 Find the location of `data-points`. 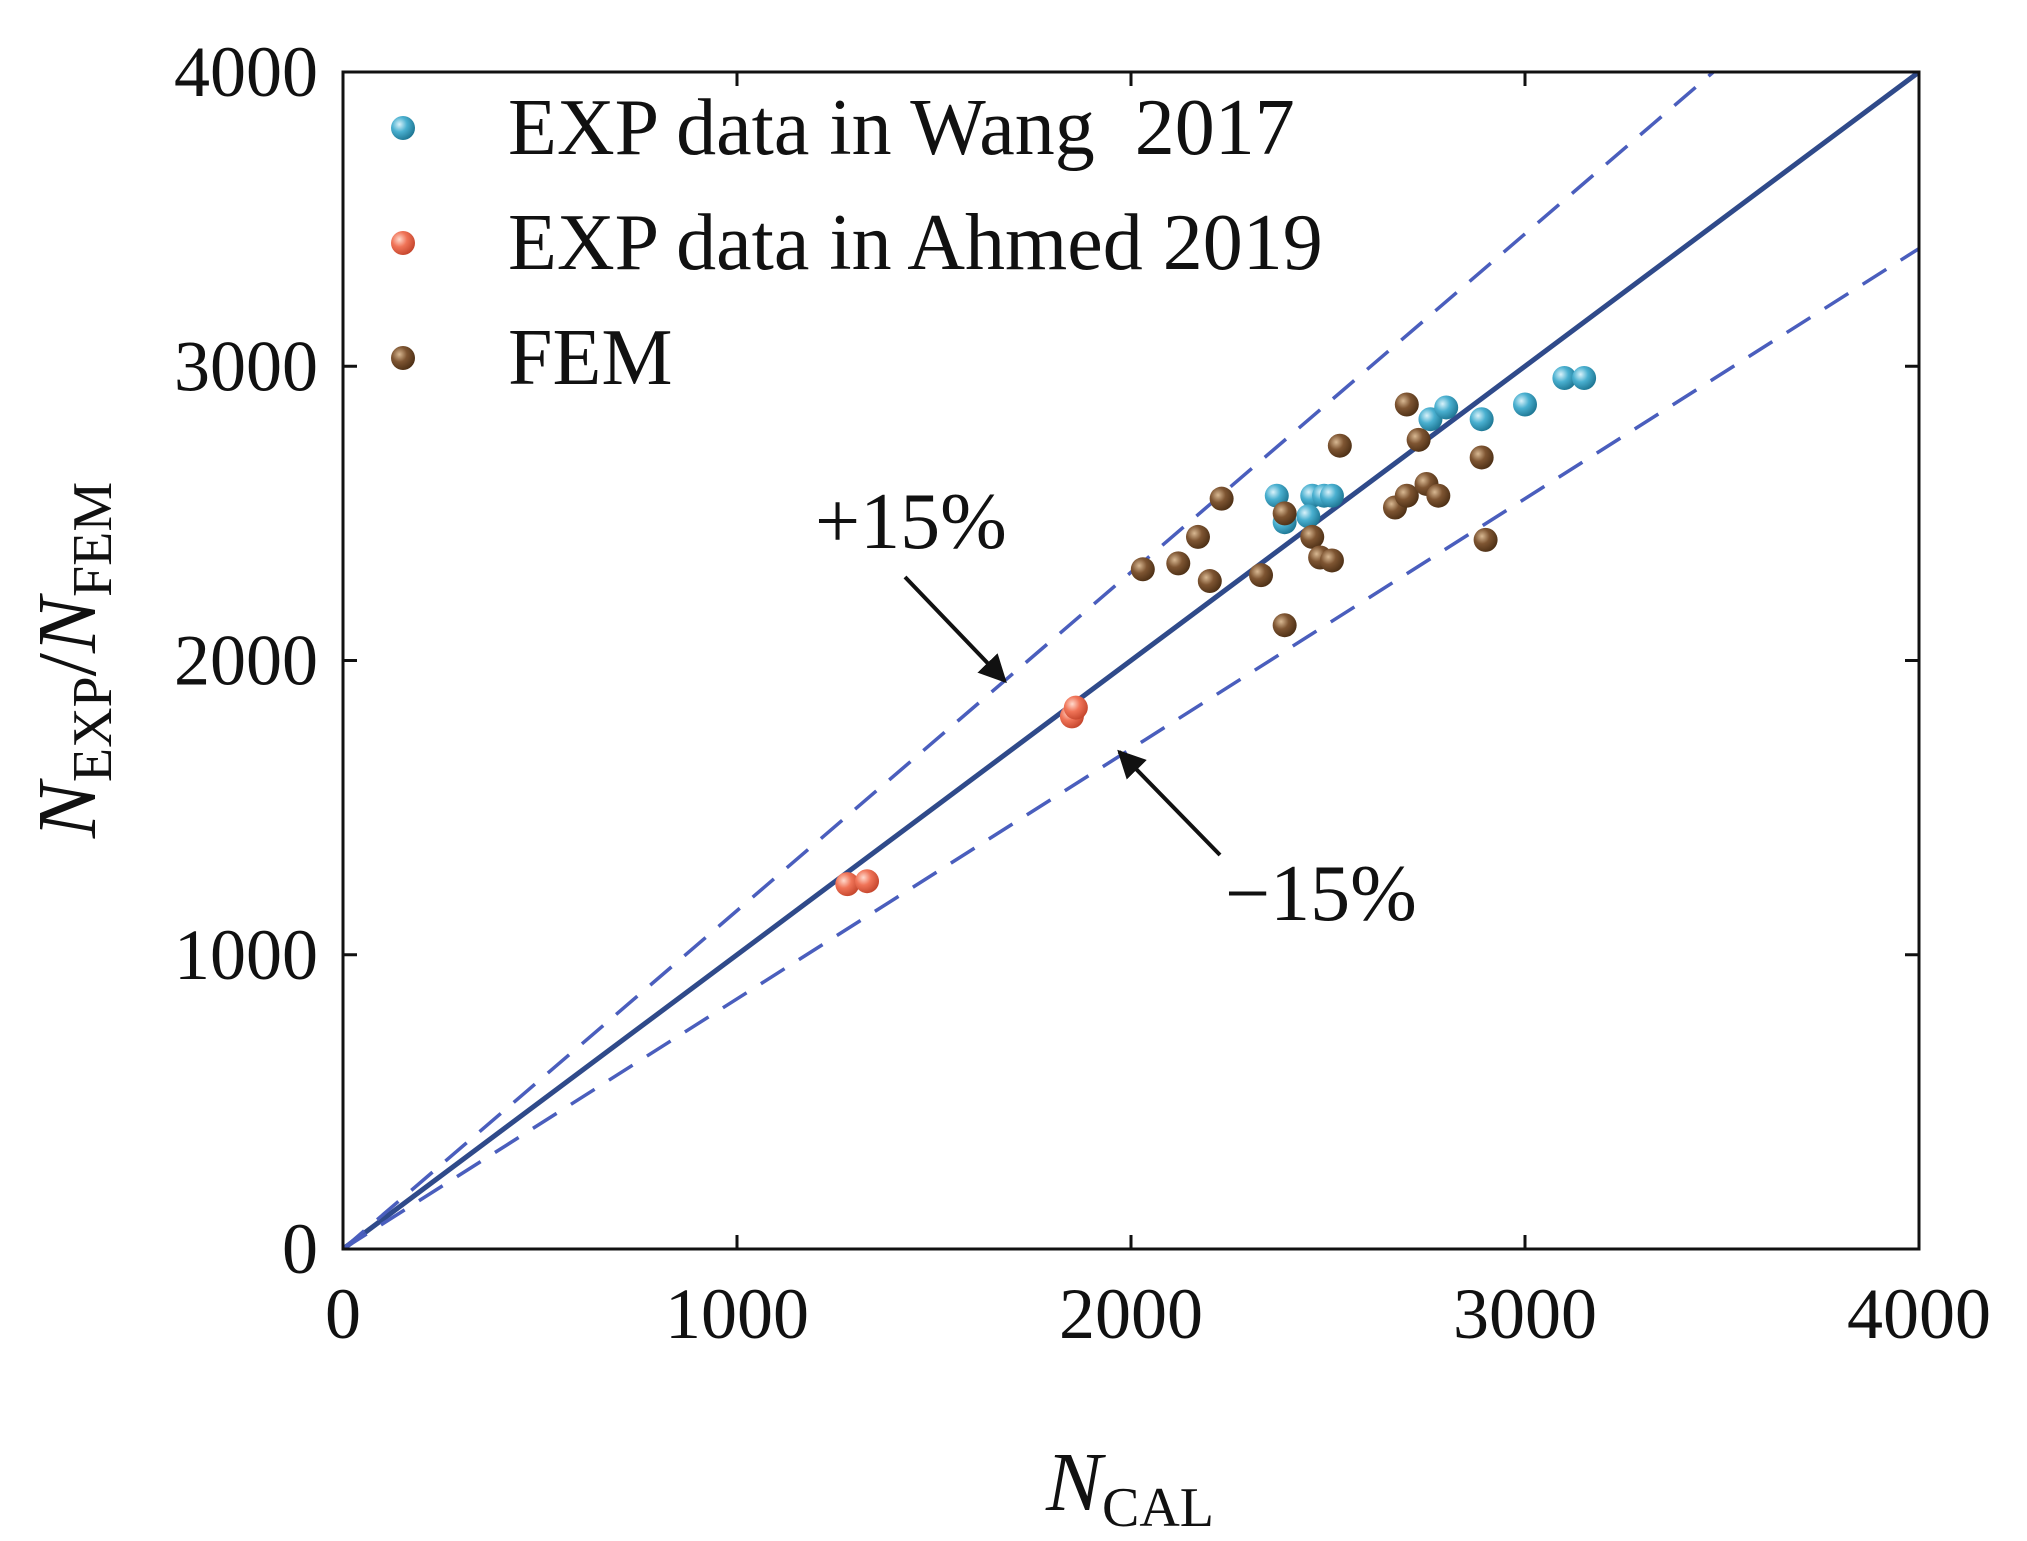

data-points is located at coordinates (1216, 631).